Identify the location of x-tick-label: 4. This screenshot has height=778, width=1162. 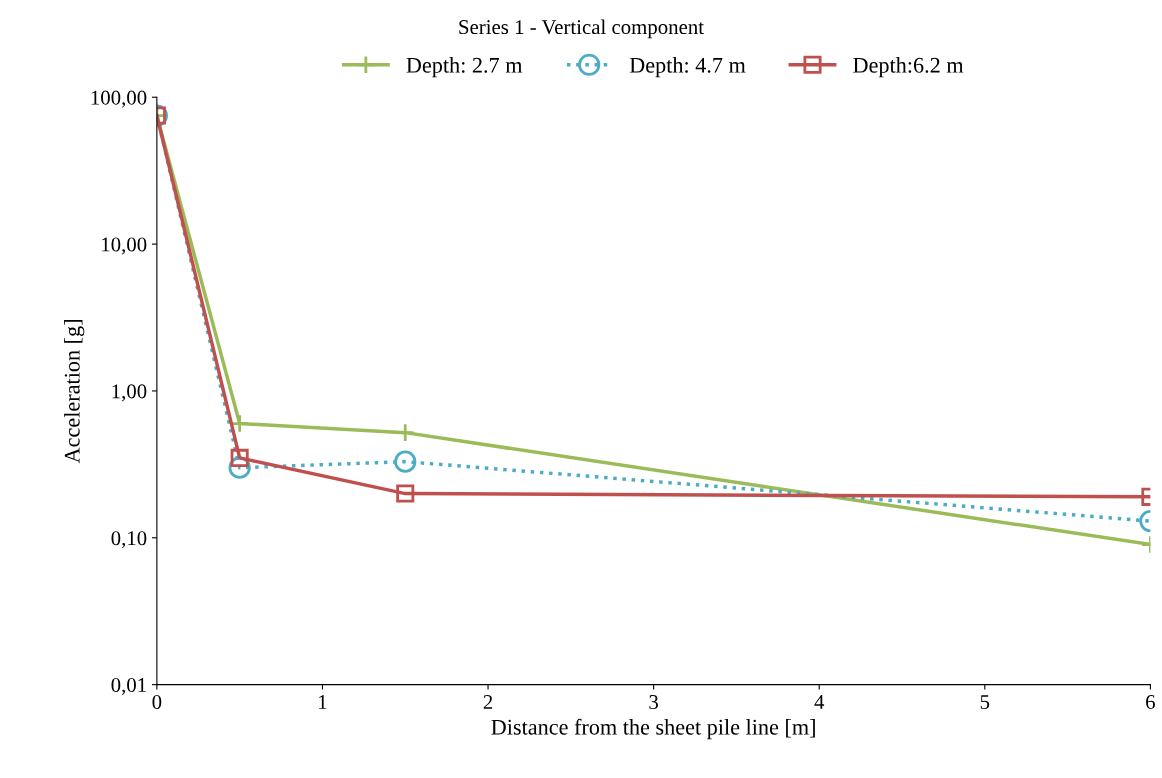
(819, 702).